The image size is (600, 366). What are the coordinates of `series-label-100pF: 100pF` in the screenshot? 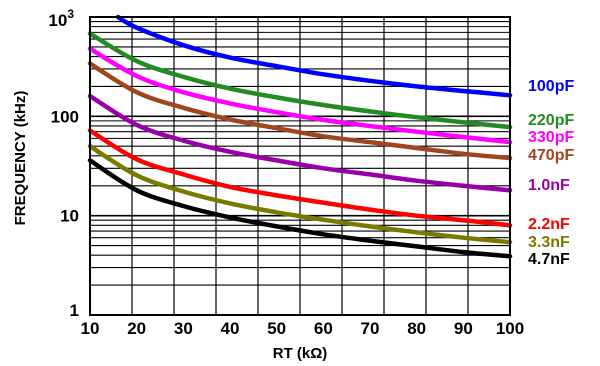 It's located at (551, 86).